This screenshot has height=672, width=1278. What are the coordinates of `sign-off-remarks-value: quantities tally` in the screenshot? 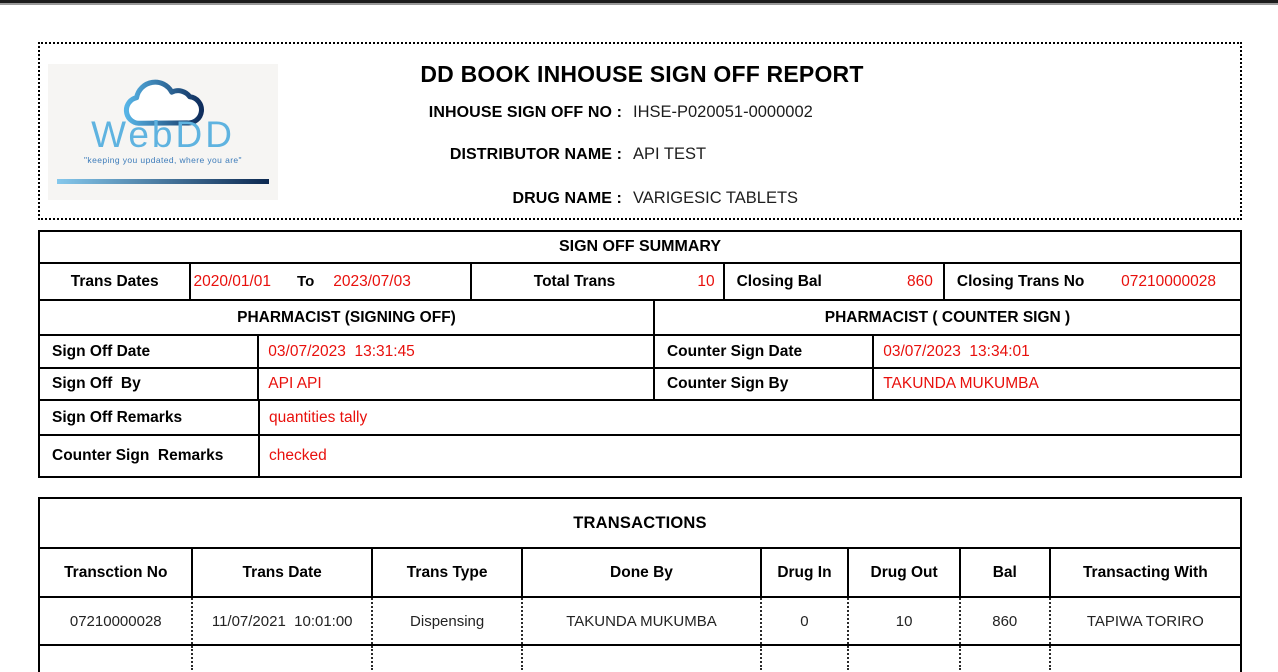 It's located at (318, 417).